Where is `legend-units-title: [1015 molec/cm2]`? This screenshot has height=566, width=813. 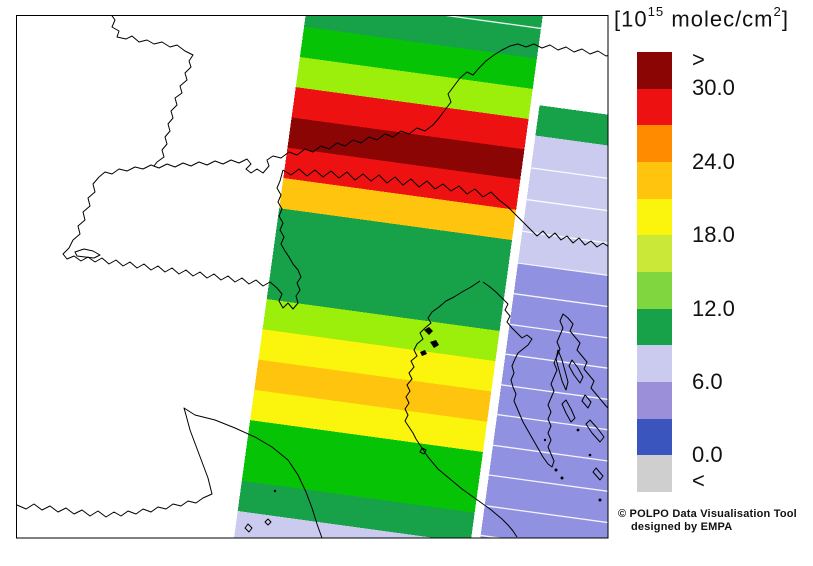
legend-units-title: [1015 molec/cm2] is located at coordinates (701, 18).